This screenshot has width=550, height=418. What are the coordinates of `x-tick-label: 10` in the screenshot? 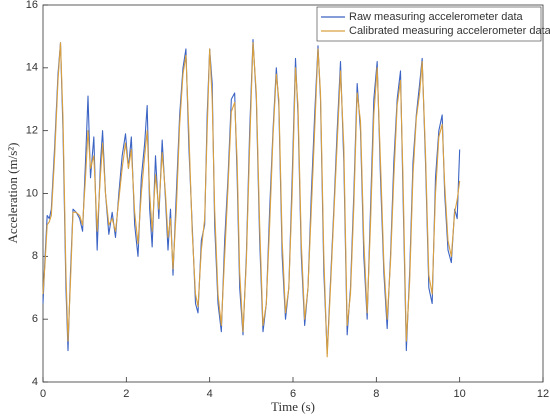 It's located at (460, 394).